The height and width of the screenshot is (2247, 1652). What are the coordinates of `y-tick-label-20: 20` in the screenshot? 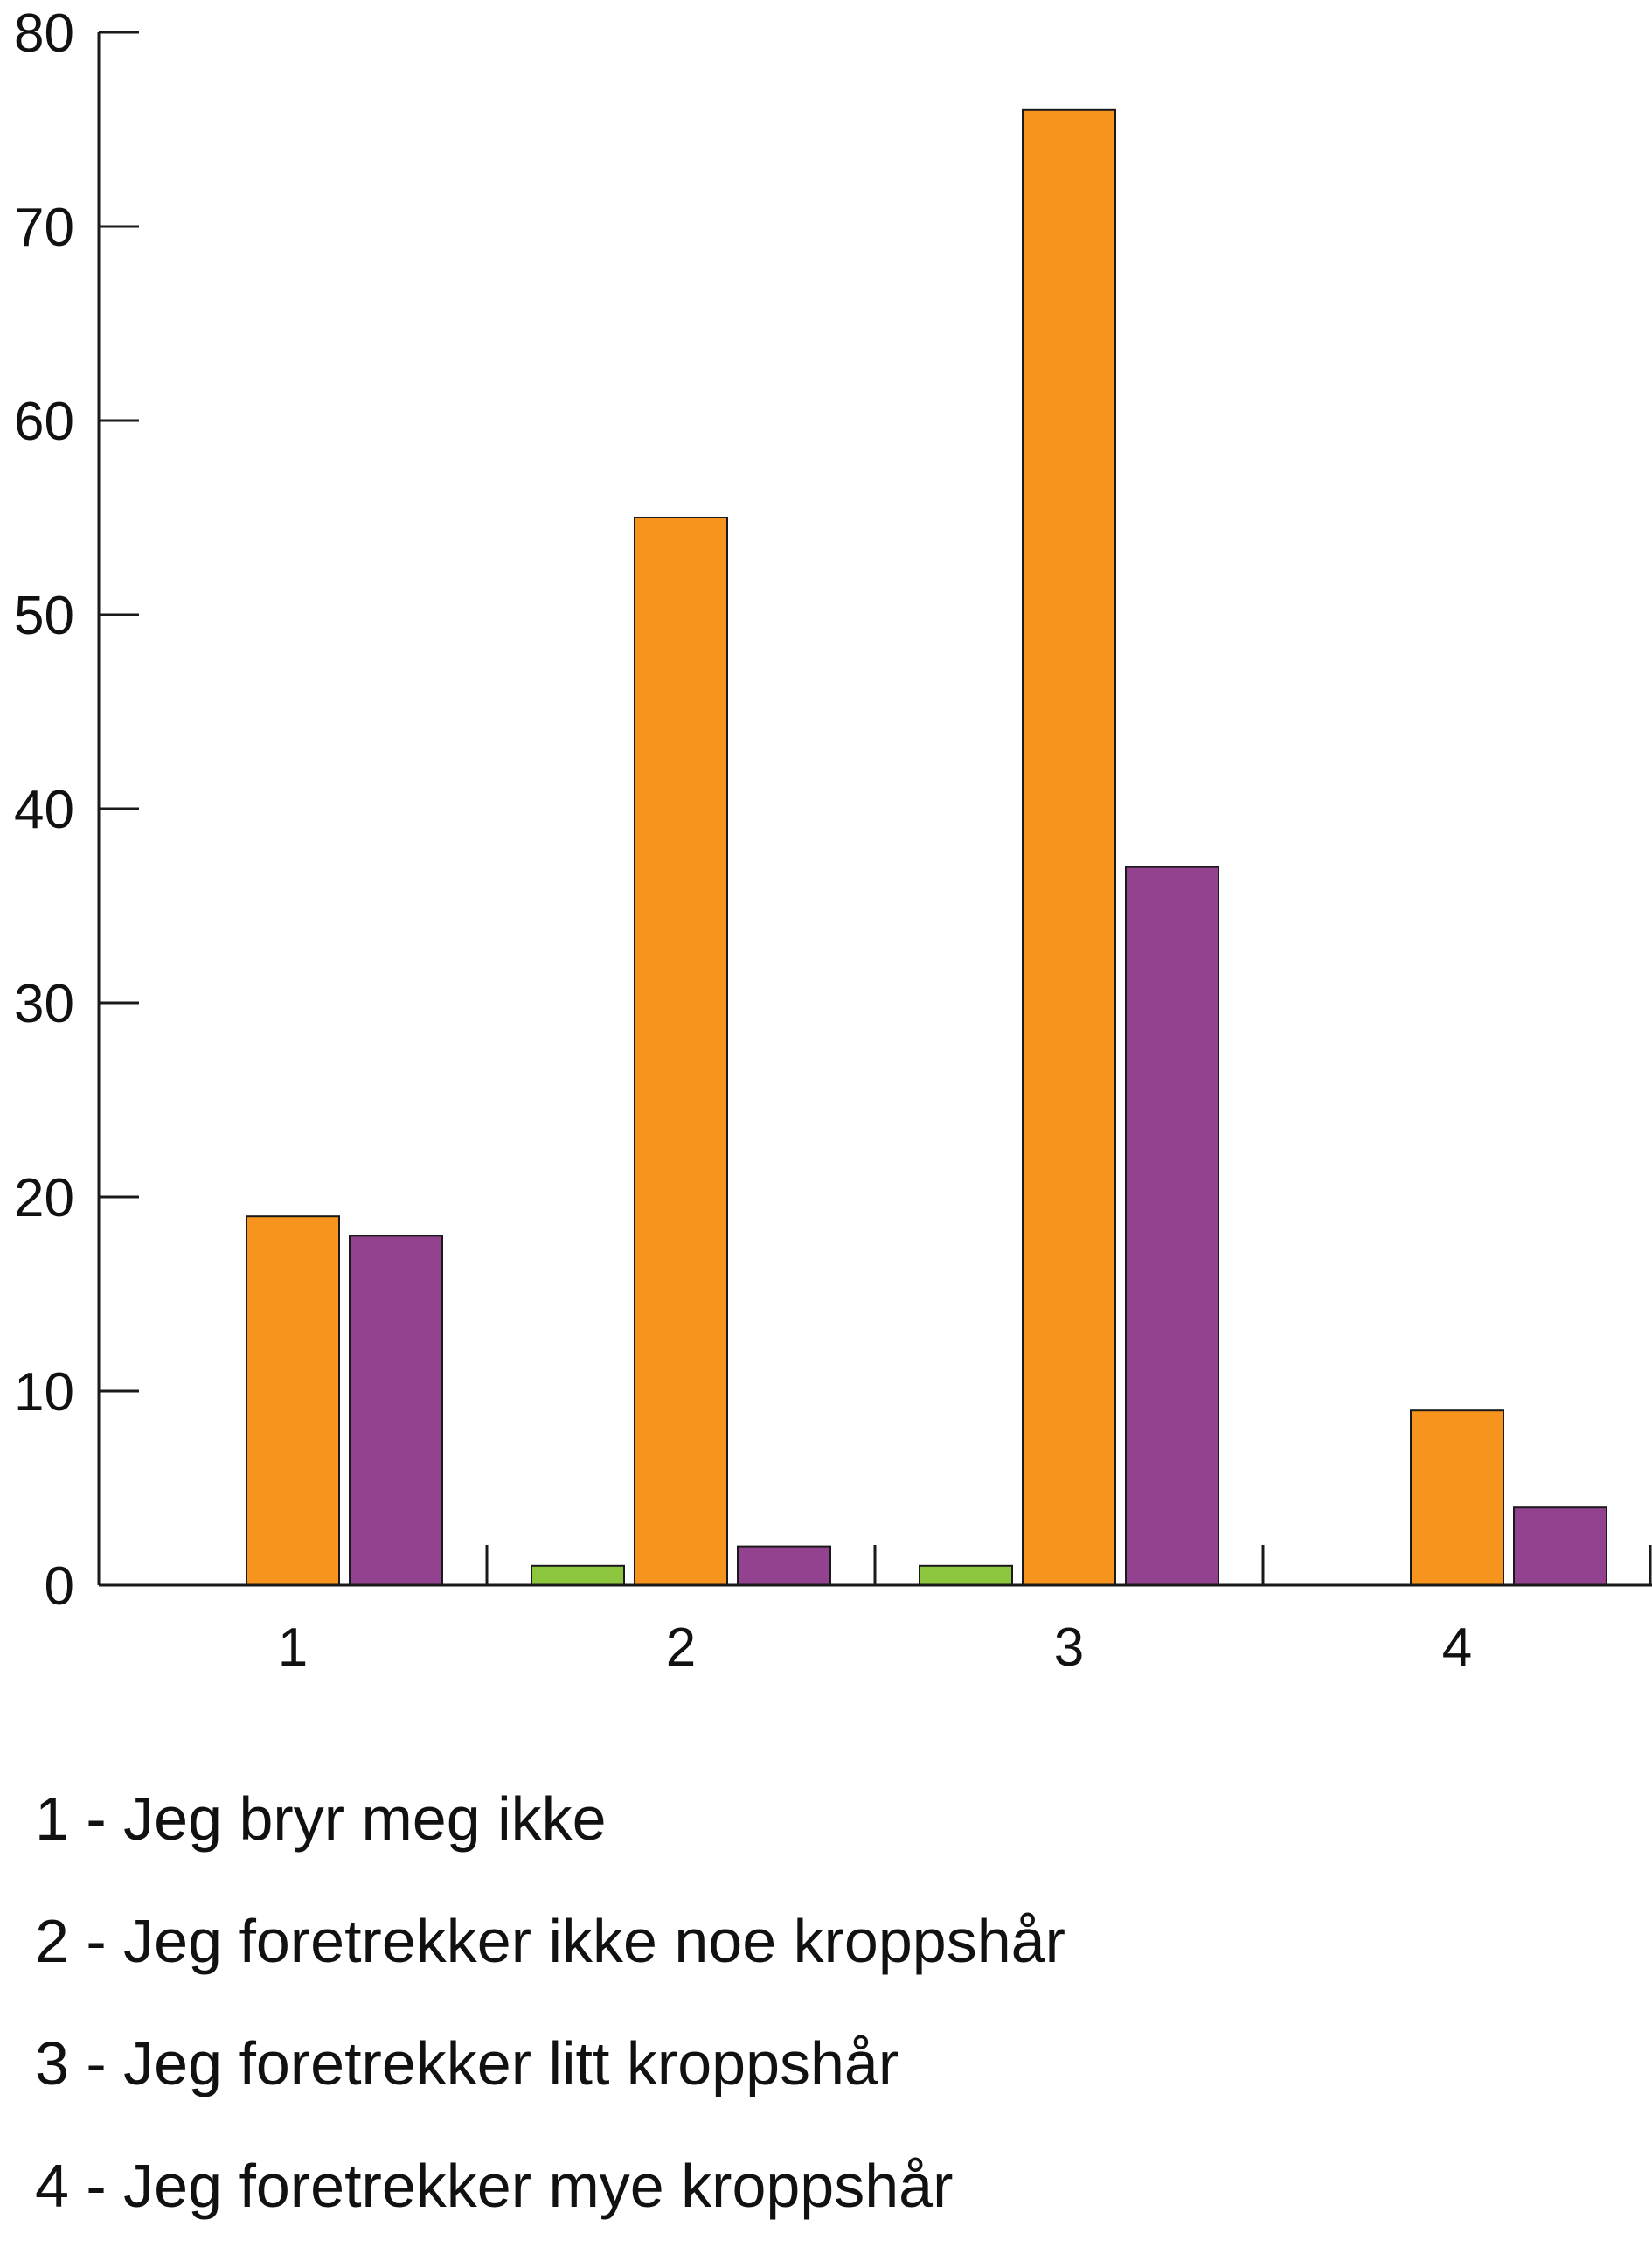 It's located at (44, 1198).